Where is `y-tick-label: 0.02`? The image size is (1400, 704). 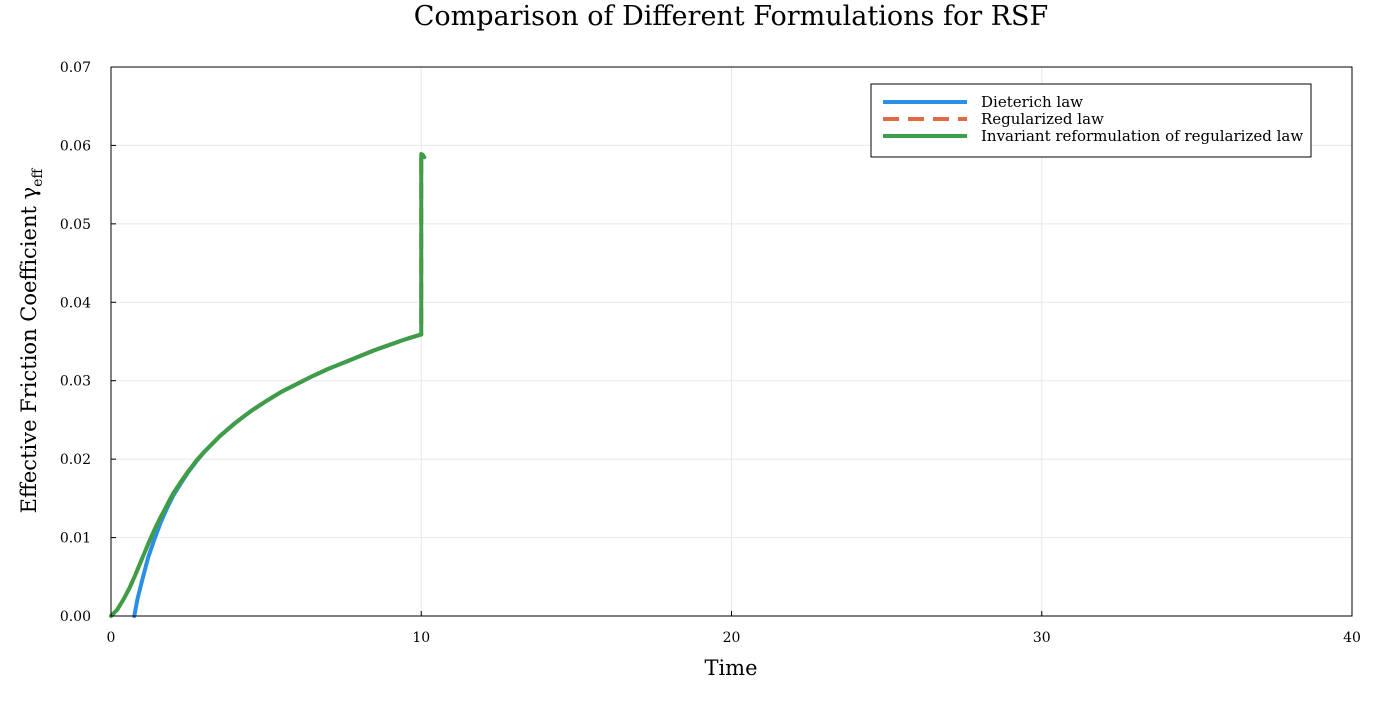
y-tick-label: 0.02 is located at coordinates (75, 460).